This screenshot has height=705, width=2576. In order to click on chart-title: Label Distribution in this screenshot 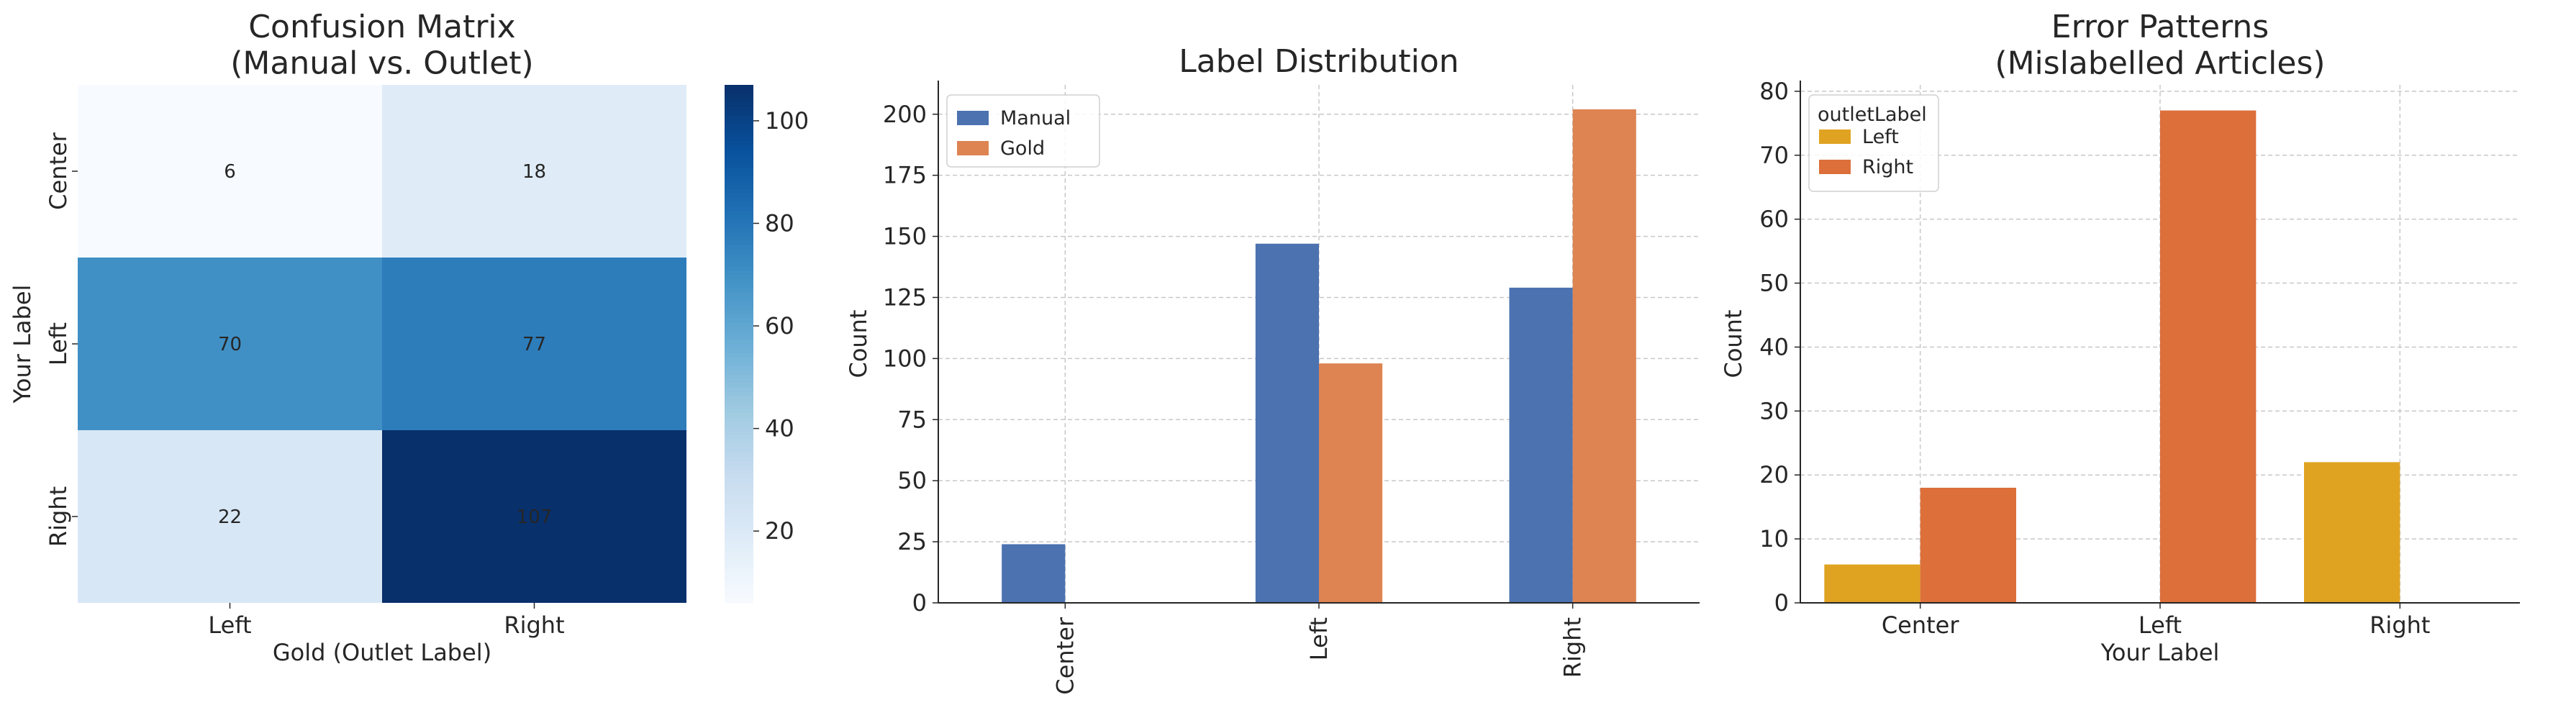, I will do `click(1319, 61)`.